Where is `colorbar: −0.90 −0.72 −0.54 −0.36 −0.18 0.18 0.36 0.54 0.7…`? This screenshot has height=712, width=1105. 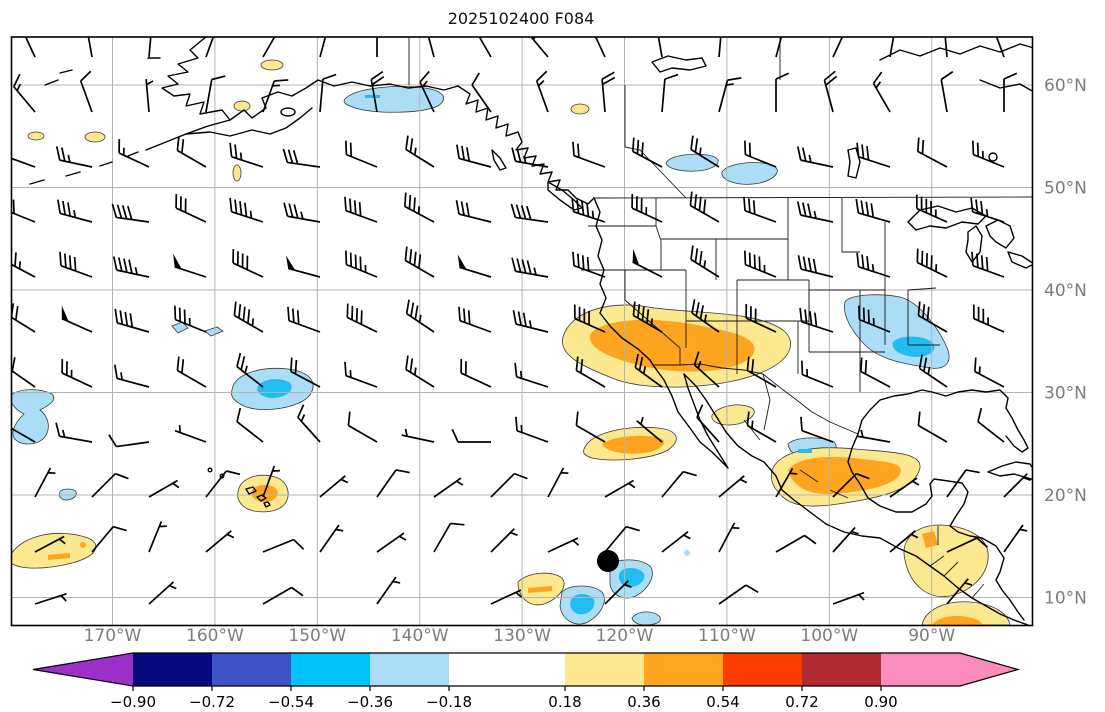 colorbar: −0.90 −0.72 −0.54 −0.36 −0.18 0.18 0.36 0.54 0.7… is located at coordinates (526, 681).